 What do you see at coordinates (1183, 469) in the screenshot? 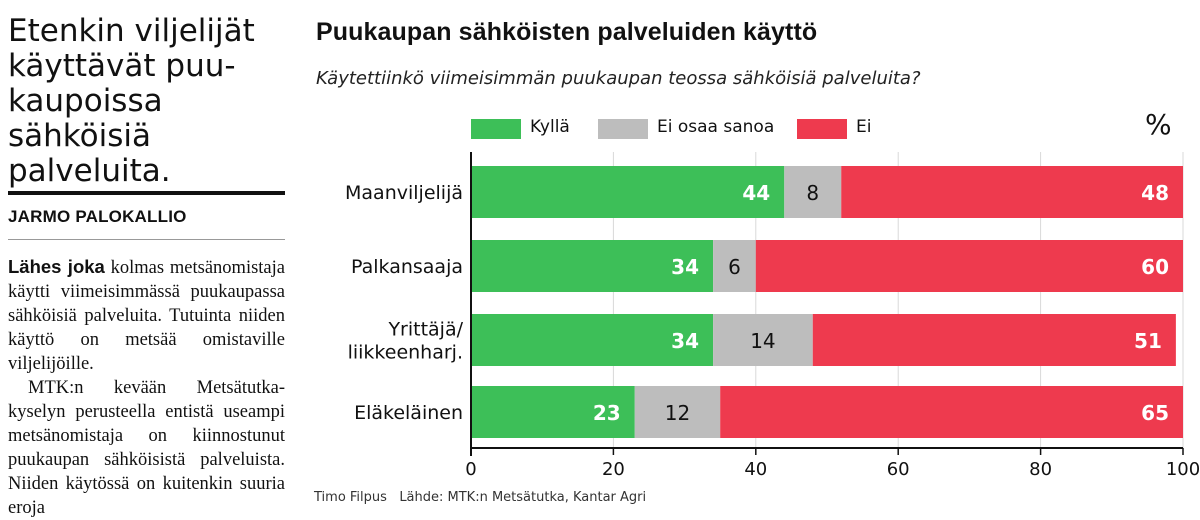
I see `x-tick-label: 100` at bounding box center [1183, 469].